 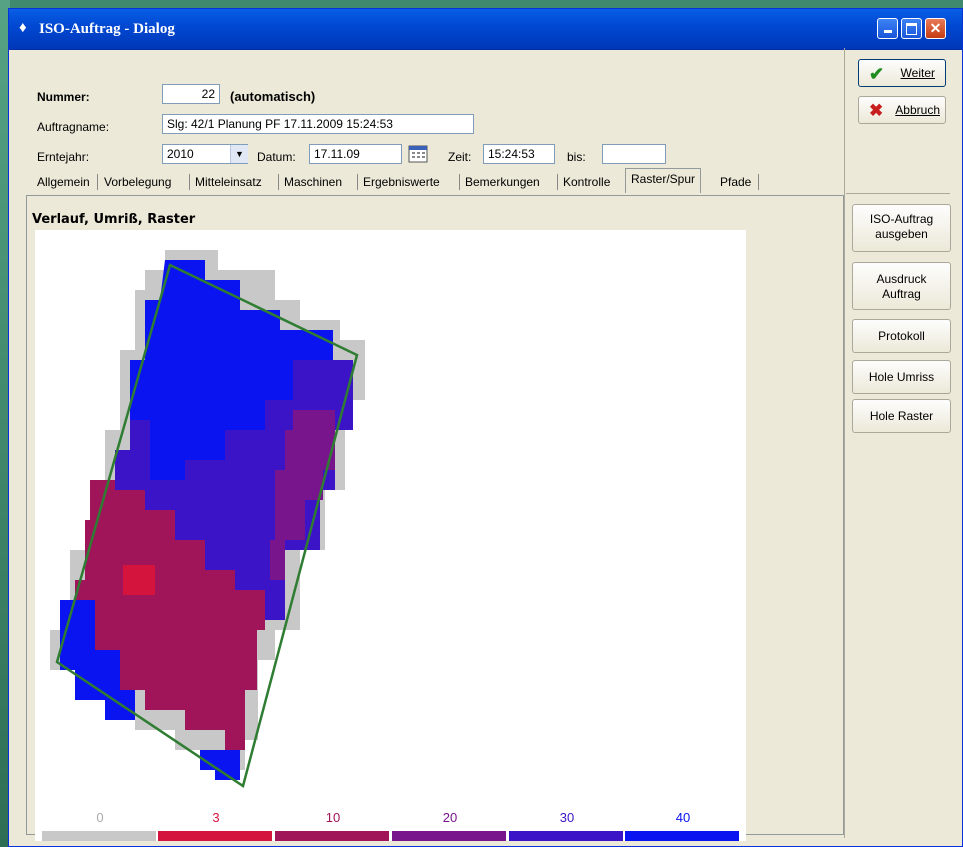 I want to click on zeit-label: Zeit:, so click(x=460, y=157).